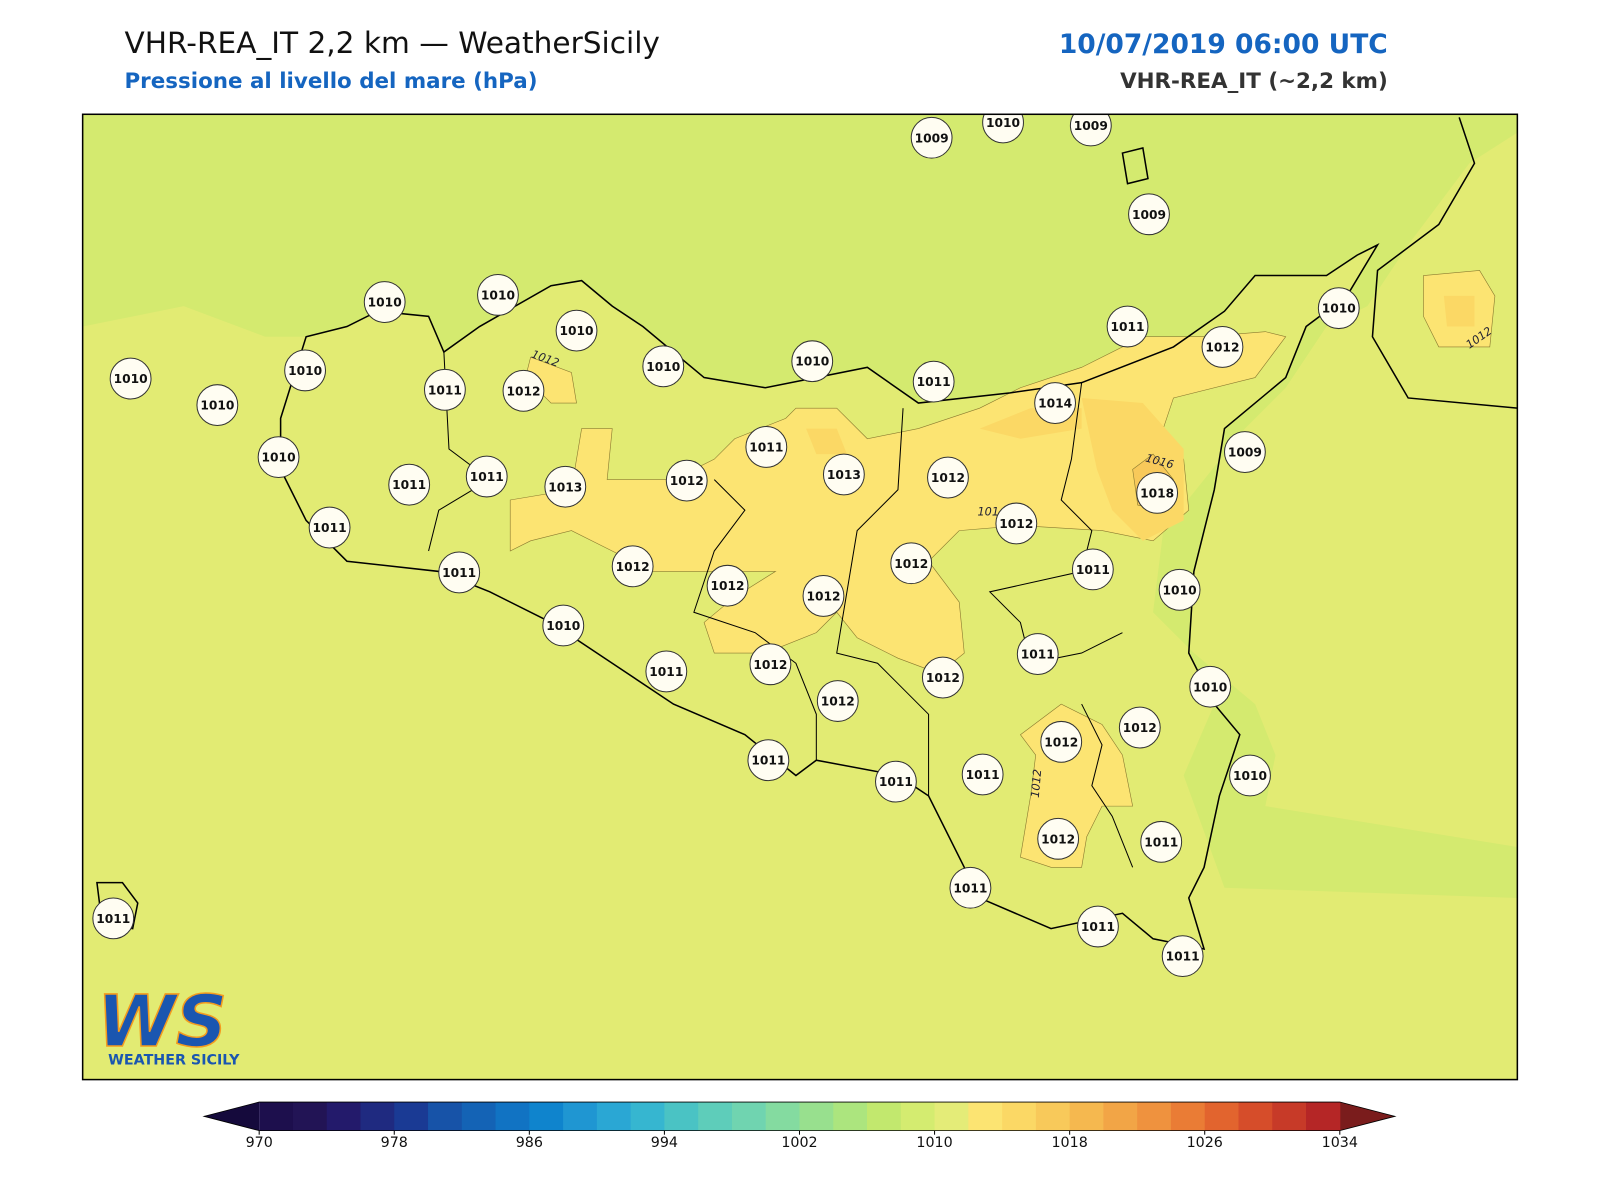  I want to click on station-value: 1014, so click(1055, 404).